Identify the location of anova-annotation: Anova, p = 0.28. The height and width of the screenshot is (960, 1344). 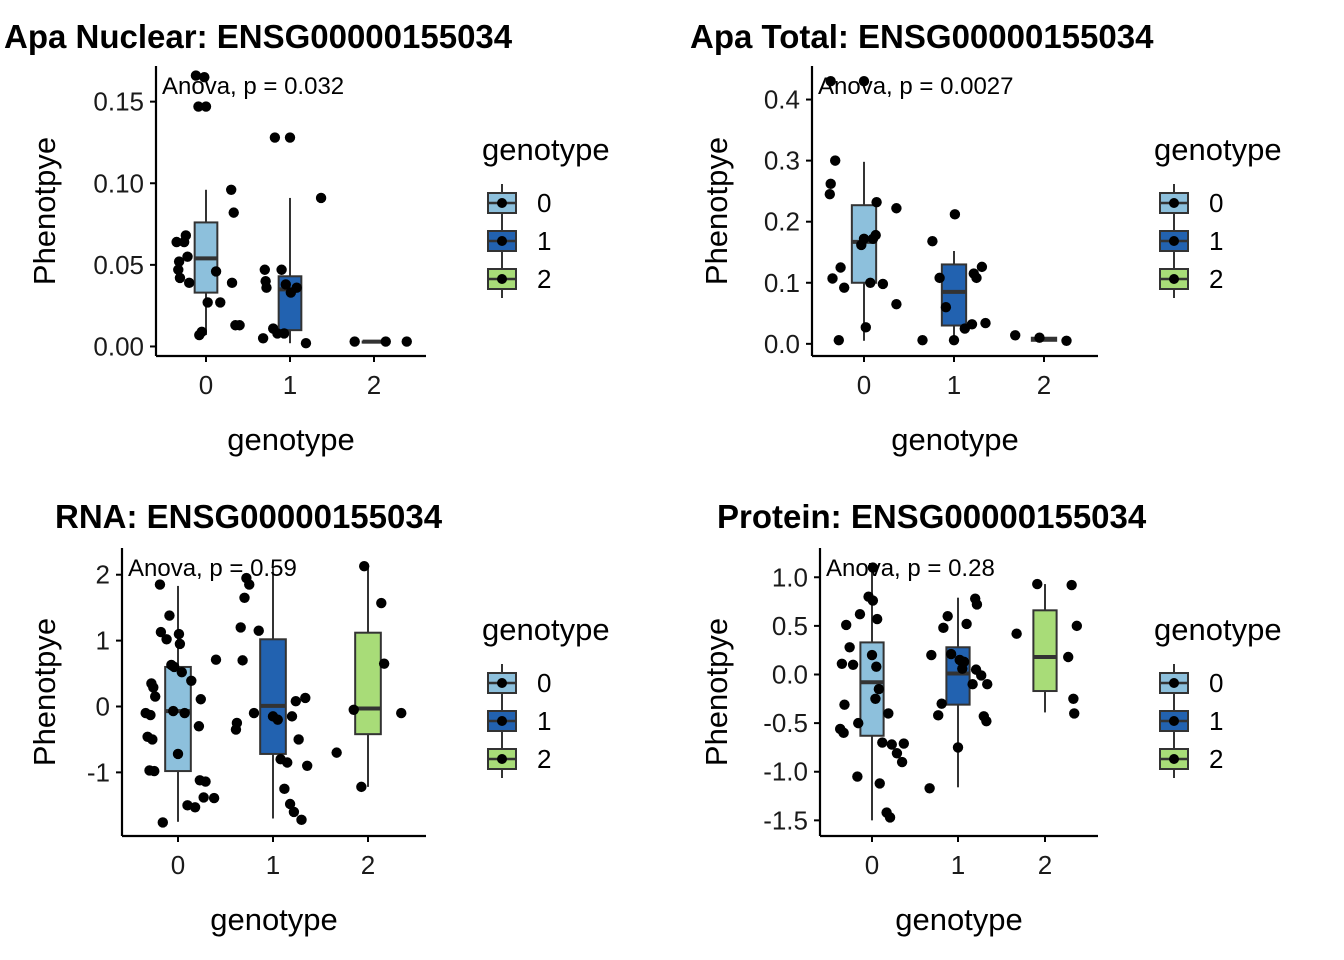
(910, 568).